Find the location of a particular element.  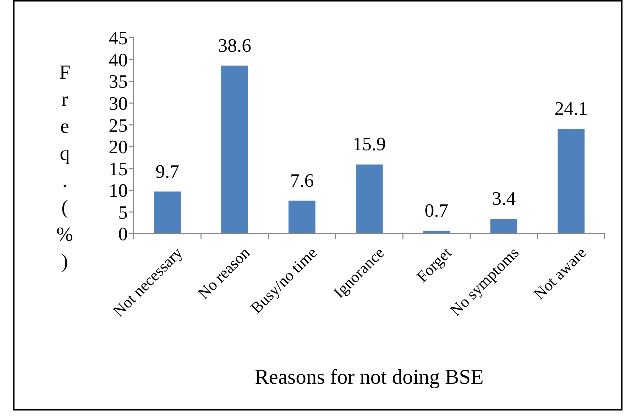

data-label: 9.7 is located at coordinates (168, 172).